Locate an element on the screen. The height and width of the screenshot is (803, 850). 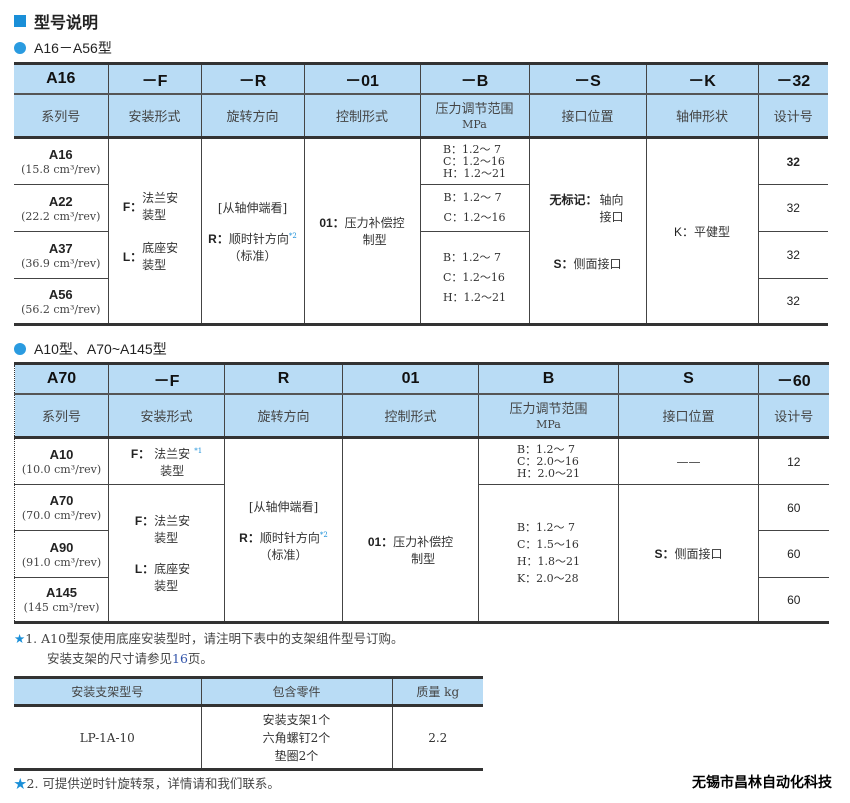
model-cell: LP-1A-10 is located at coordinates (108, 738).